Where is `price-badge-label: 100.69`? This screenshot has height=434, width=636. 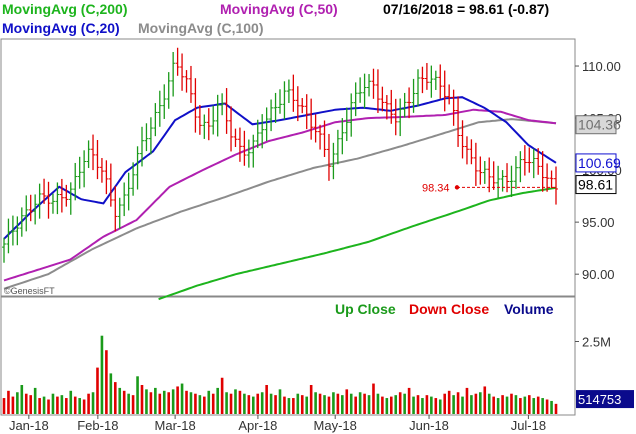
price-badge-label: 100.69 is located at coordinates (599, 163).